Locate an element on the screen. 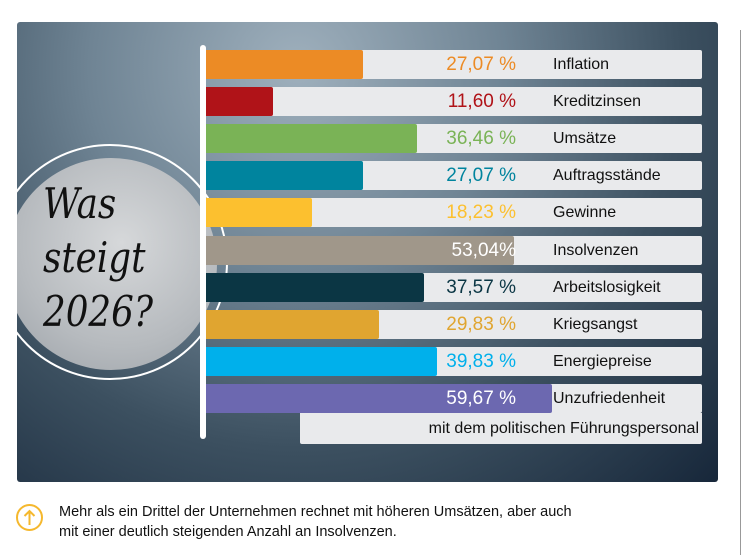  bar-gewinne is located at coordinates (259, 212).